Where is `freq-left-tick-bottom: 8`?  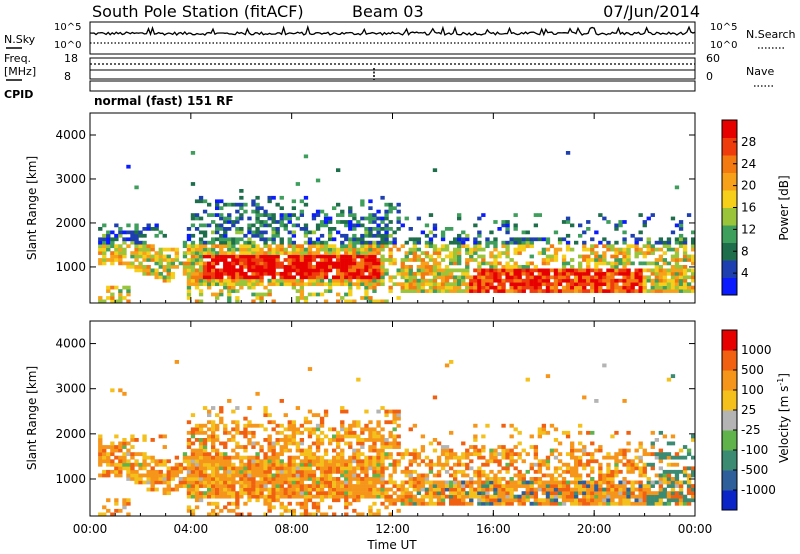 freq-left-tick-bottom: 8 is located at coordinates (67, 76).